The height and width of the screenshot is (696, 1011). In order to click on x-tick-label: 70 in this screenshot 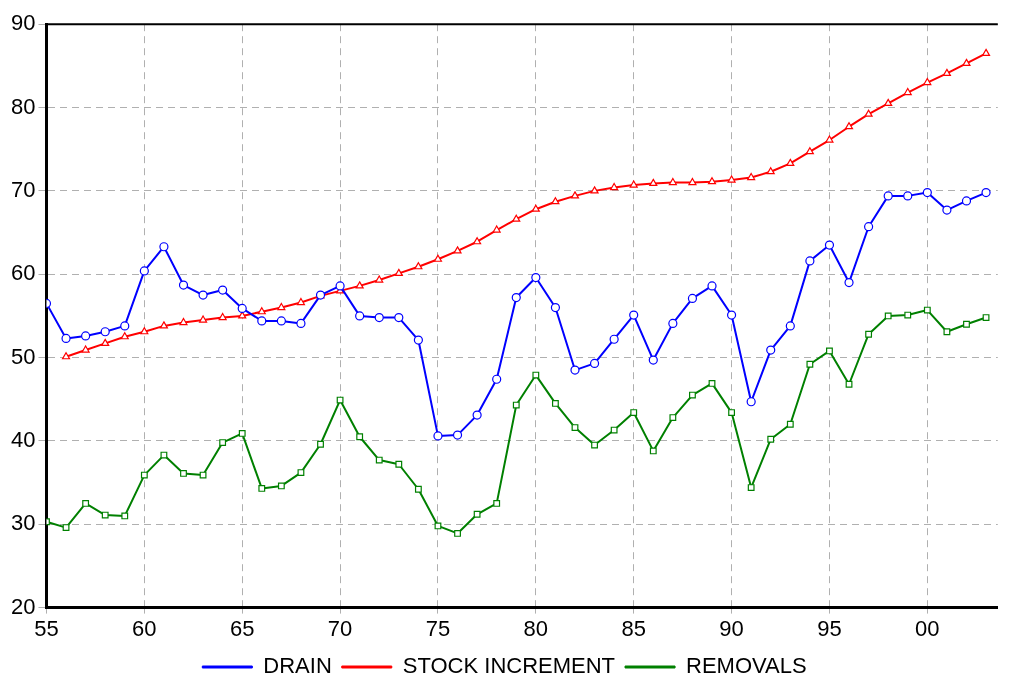, I will do `click(340, 628)`.